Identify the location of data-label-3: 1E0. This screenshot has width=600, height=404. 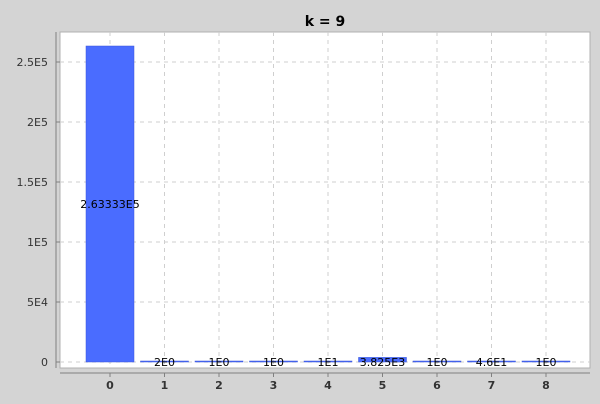
(273, 362).